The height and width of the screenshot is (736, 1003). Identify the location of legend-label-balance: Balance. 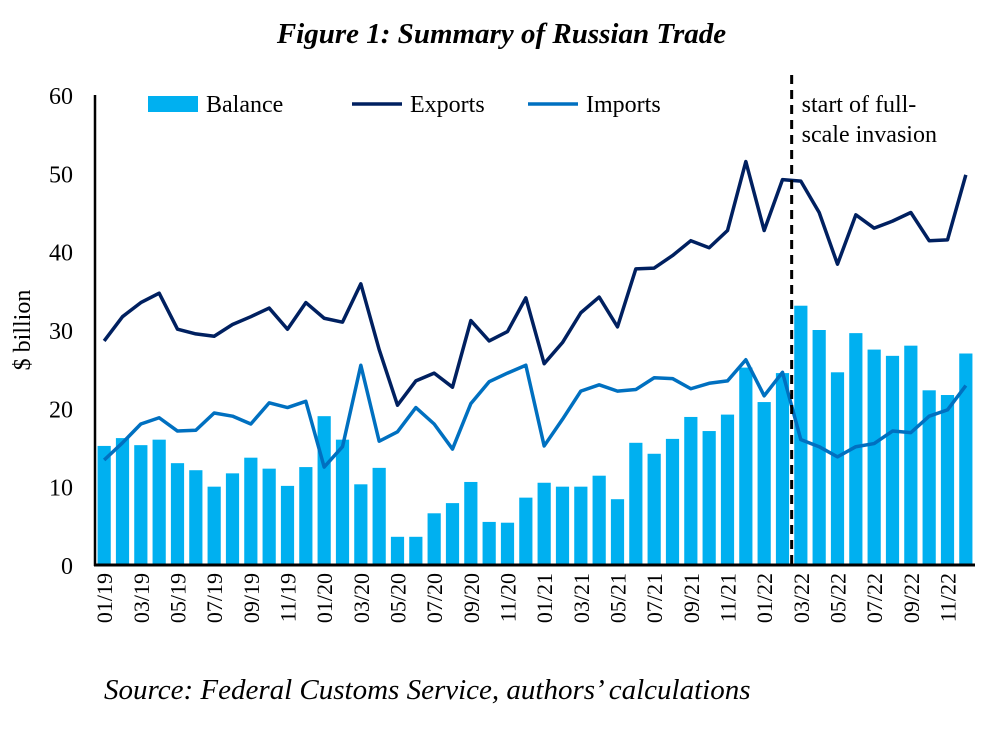
(244, 105).